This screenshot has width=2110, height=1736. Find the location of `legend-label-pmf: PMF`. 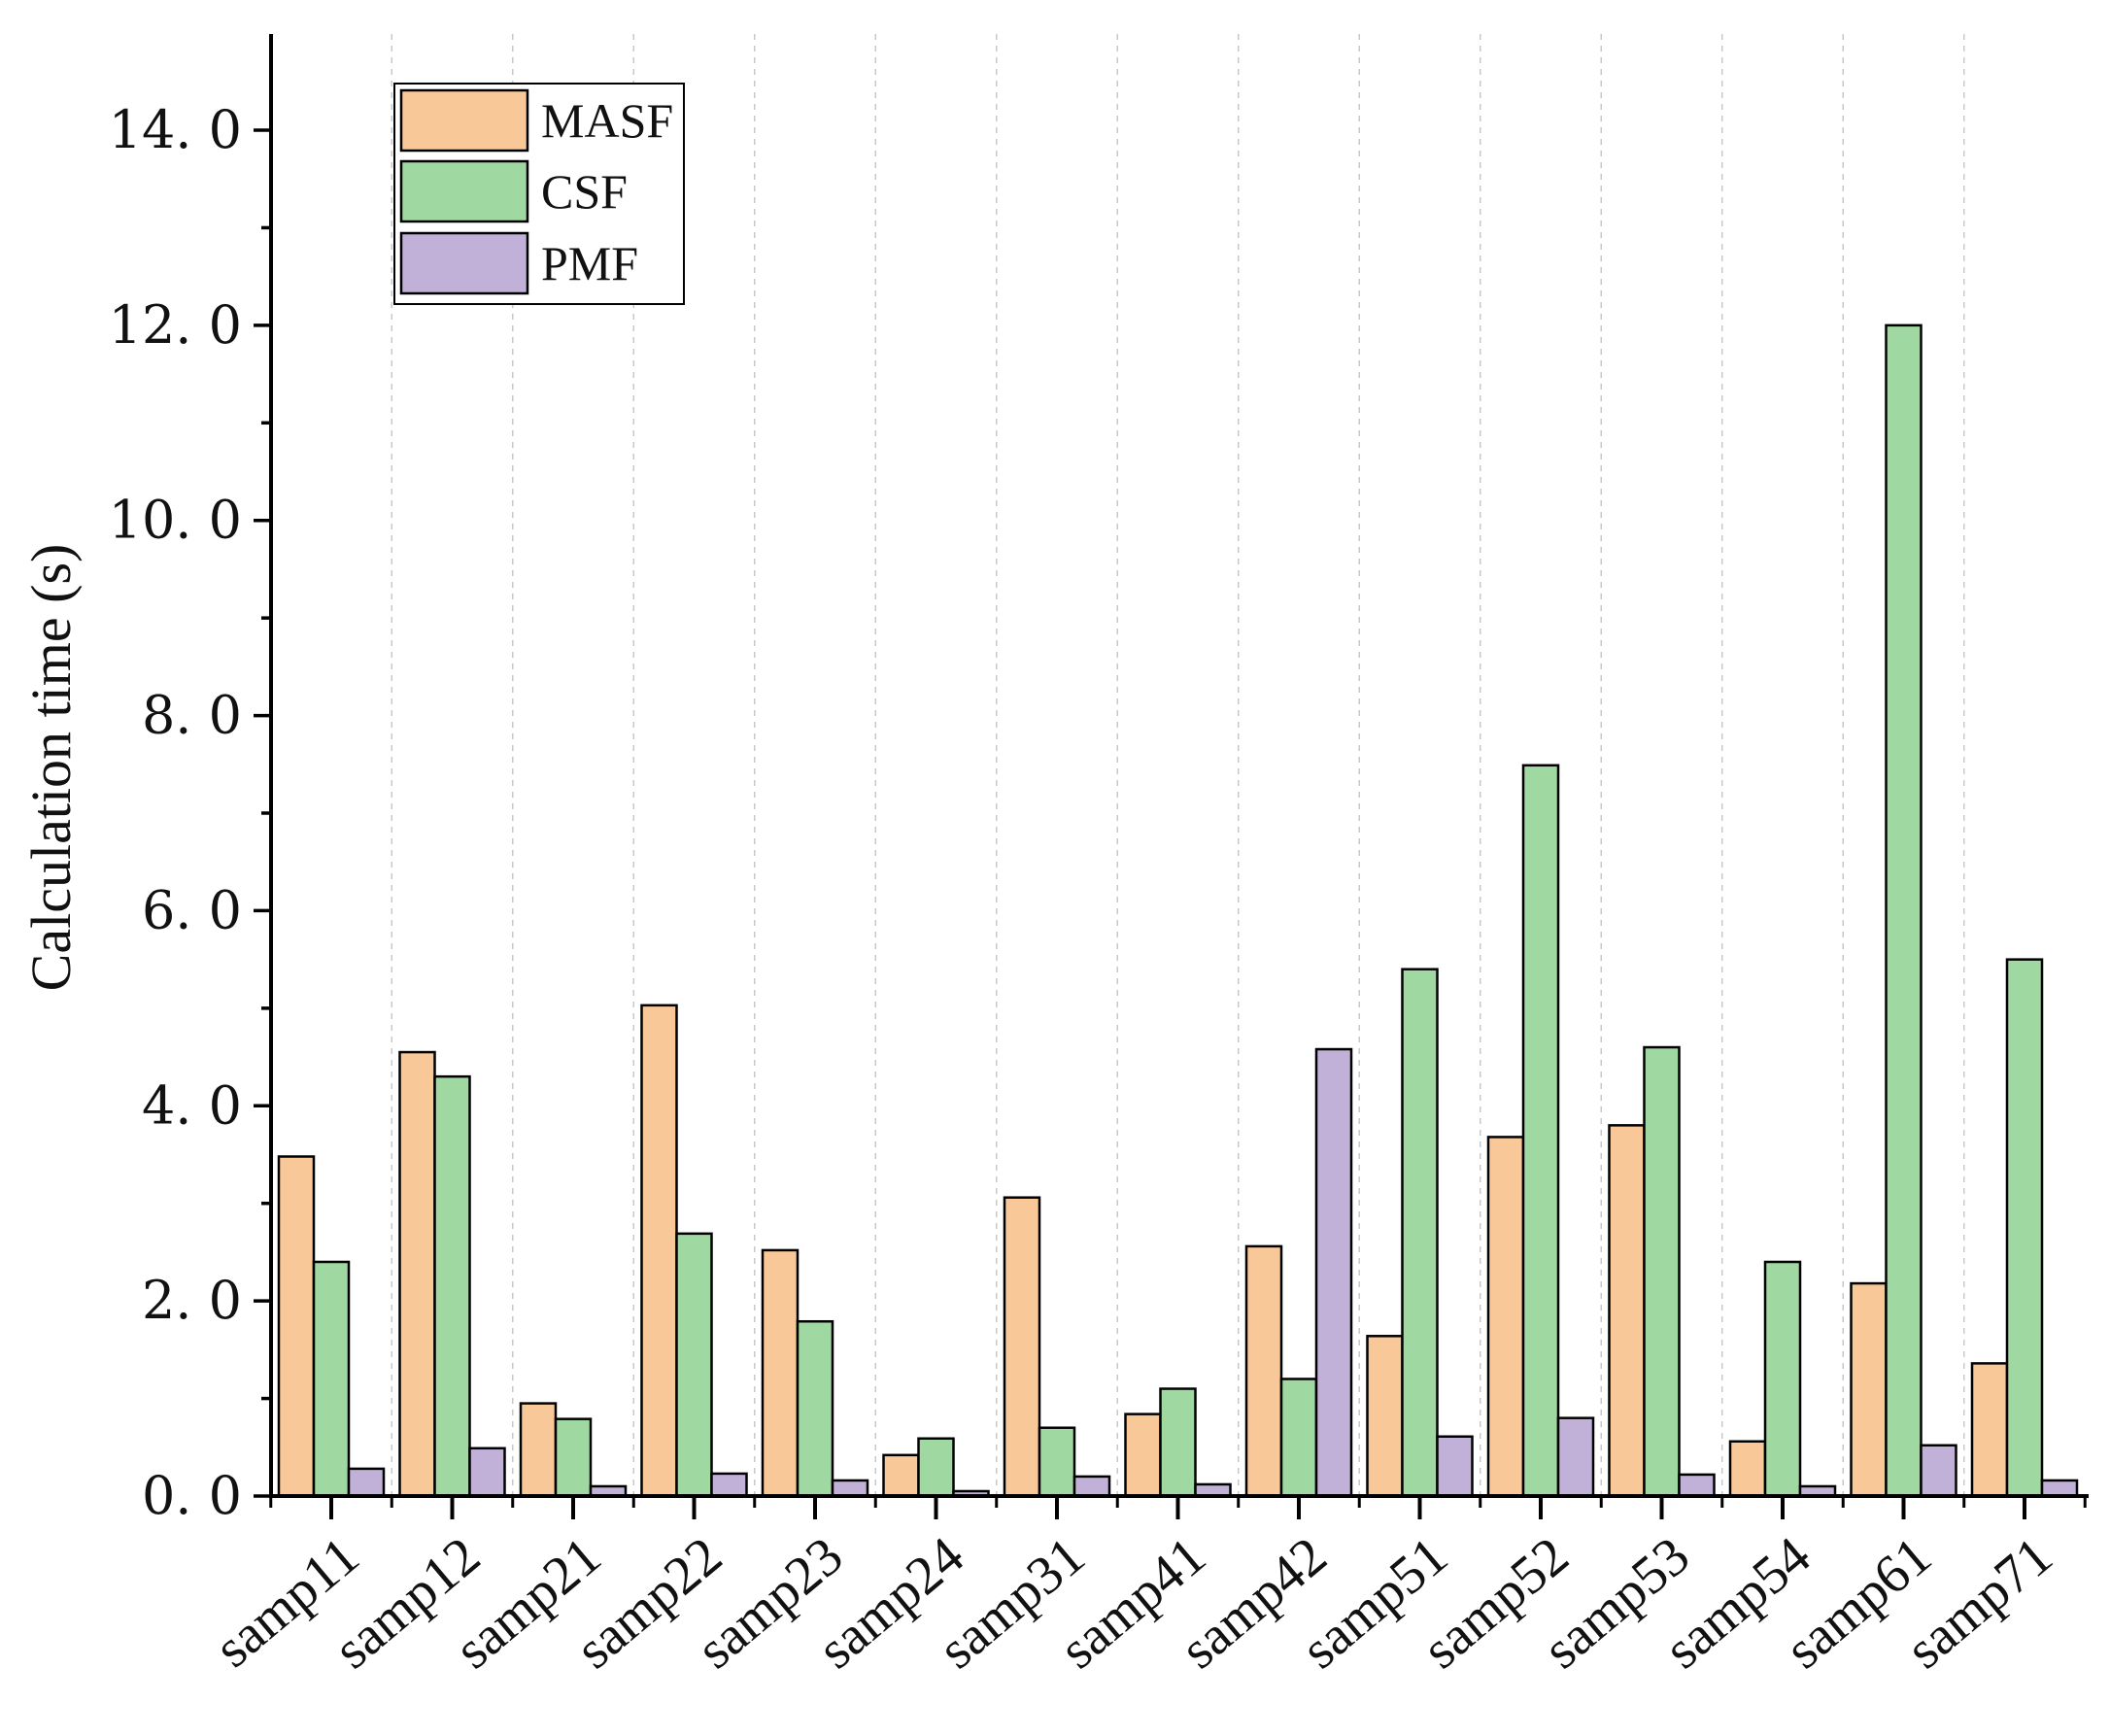

legend-label-pmf: PMF is located at coordinates (589, 263).